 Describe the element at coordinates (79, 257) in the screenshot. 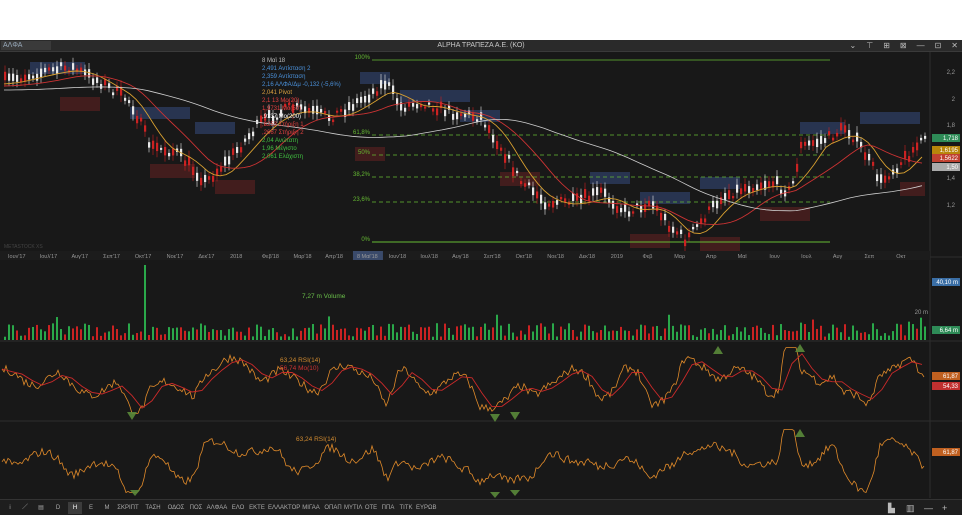

I see `x-tick: Αυγ'17` at that location.